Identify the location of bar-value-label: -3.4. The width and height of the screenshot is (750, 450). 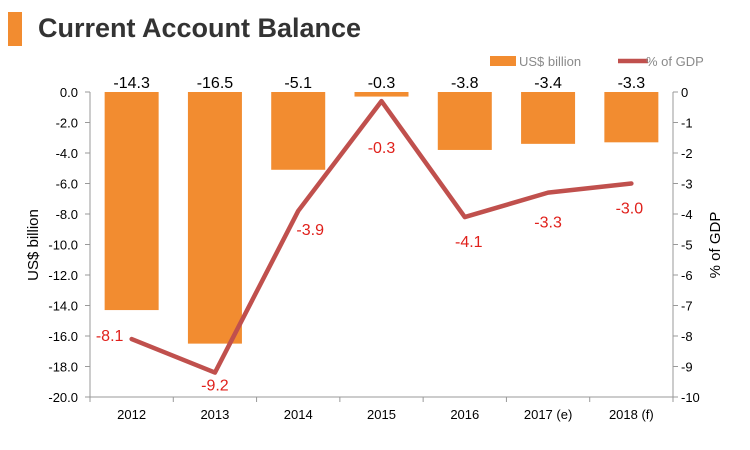
(548, 83).